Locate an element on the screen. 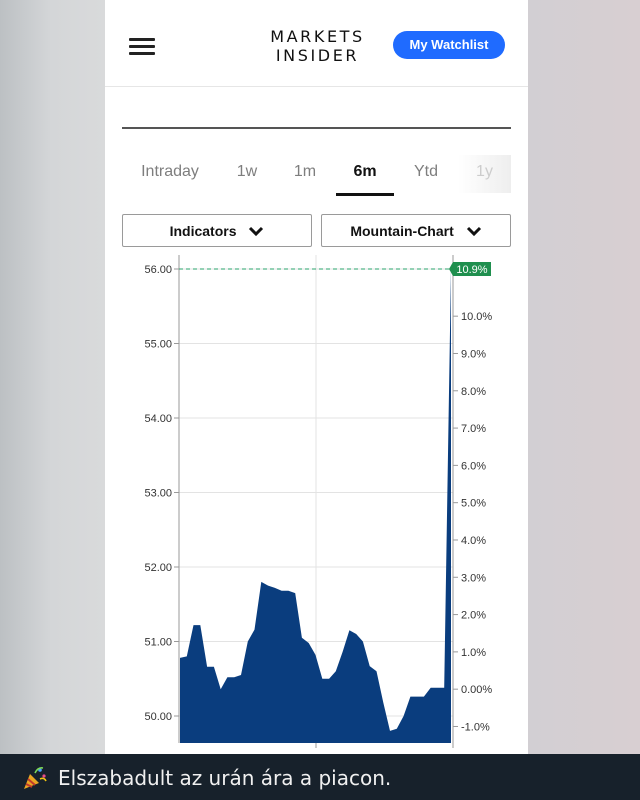 This screenshot has width=640, height=800. indicators-label: Indicators is located at coordinates (203, 231).